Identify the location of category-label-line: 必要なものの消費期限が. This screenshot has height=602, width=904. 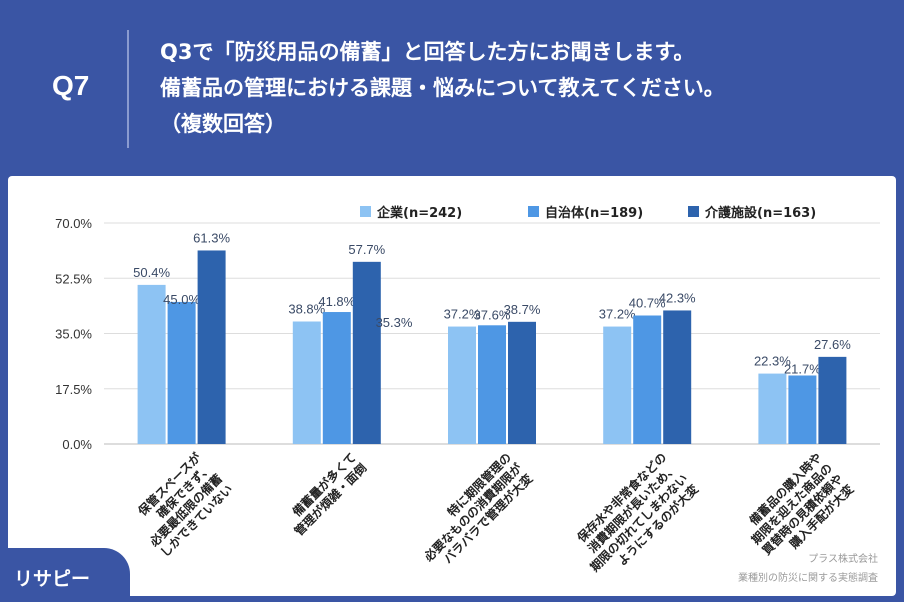
(472, 512).